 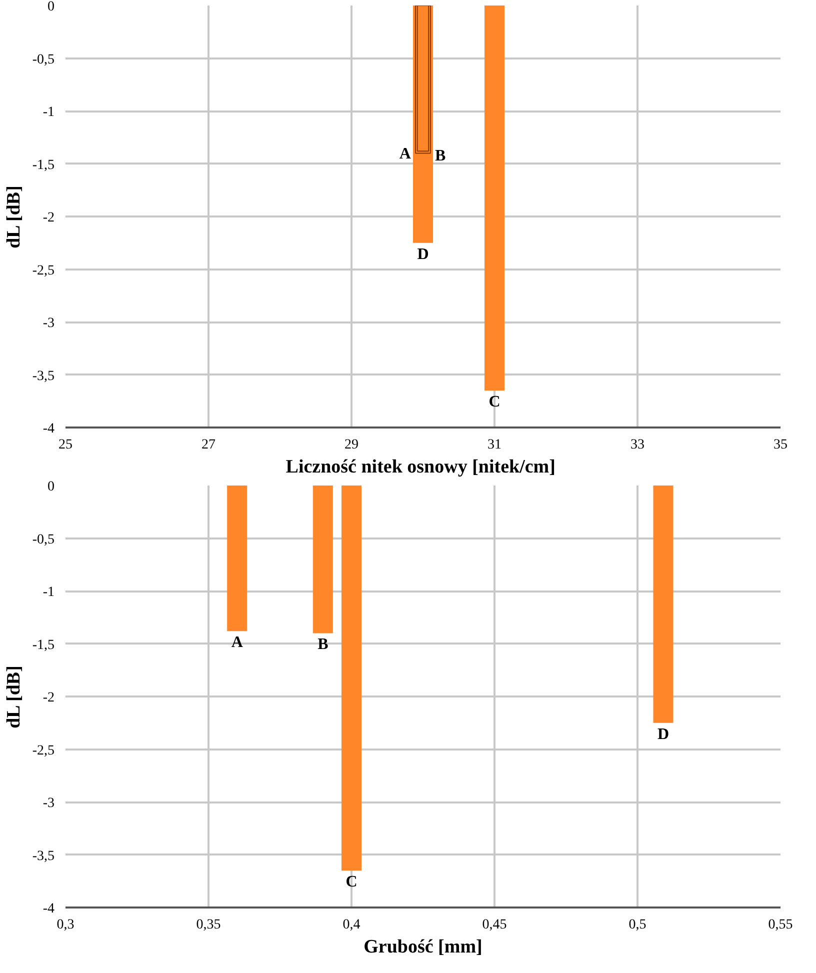 I want to click on x-tick-label: 35, so click(x=781, y=445).